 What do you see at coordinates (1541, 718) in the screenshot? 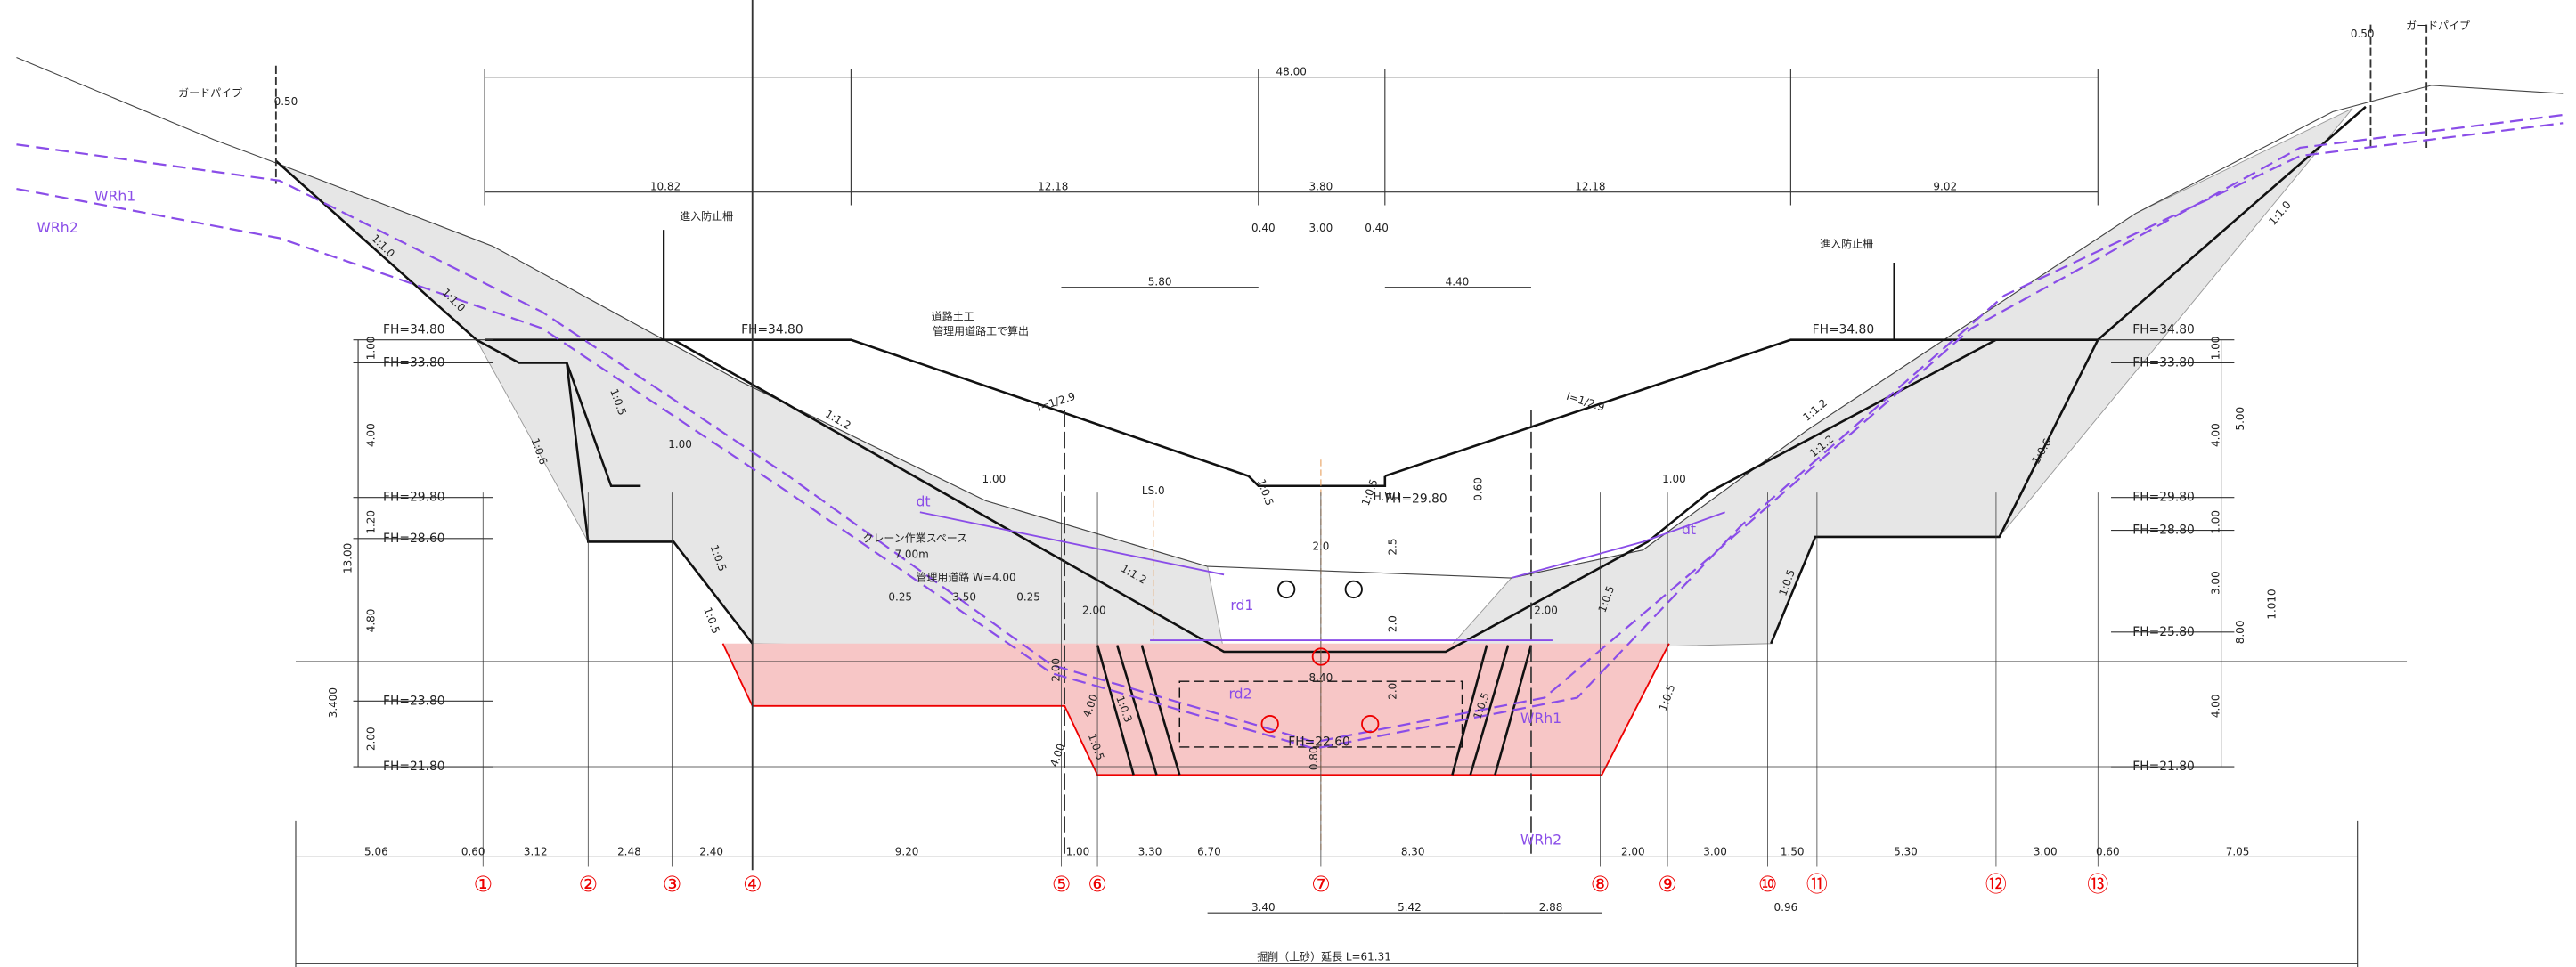
I see `water-level-label: WRh1` at bounding box center [1541, 718].